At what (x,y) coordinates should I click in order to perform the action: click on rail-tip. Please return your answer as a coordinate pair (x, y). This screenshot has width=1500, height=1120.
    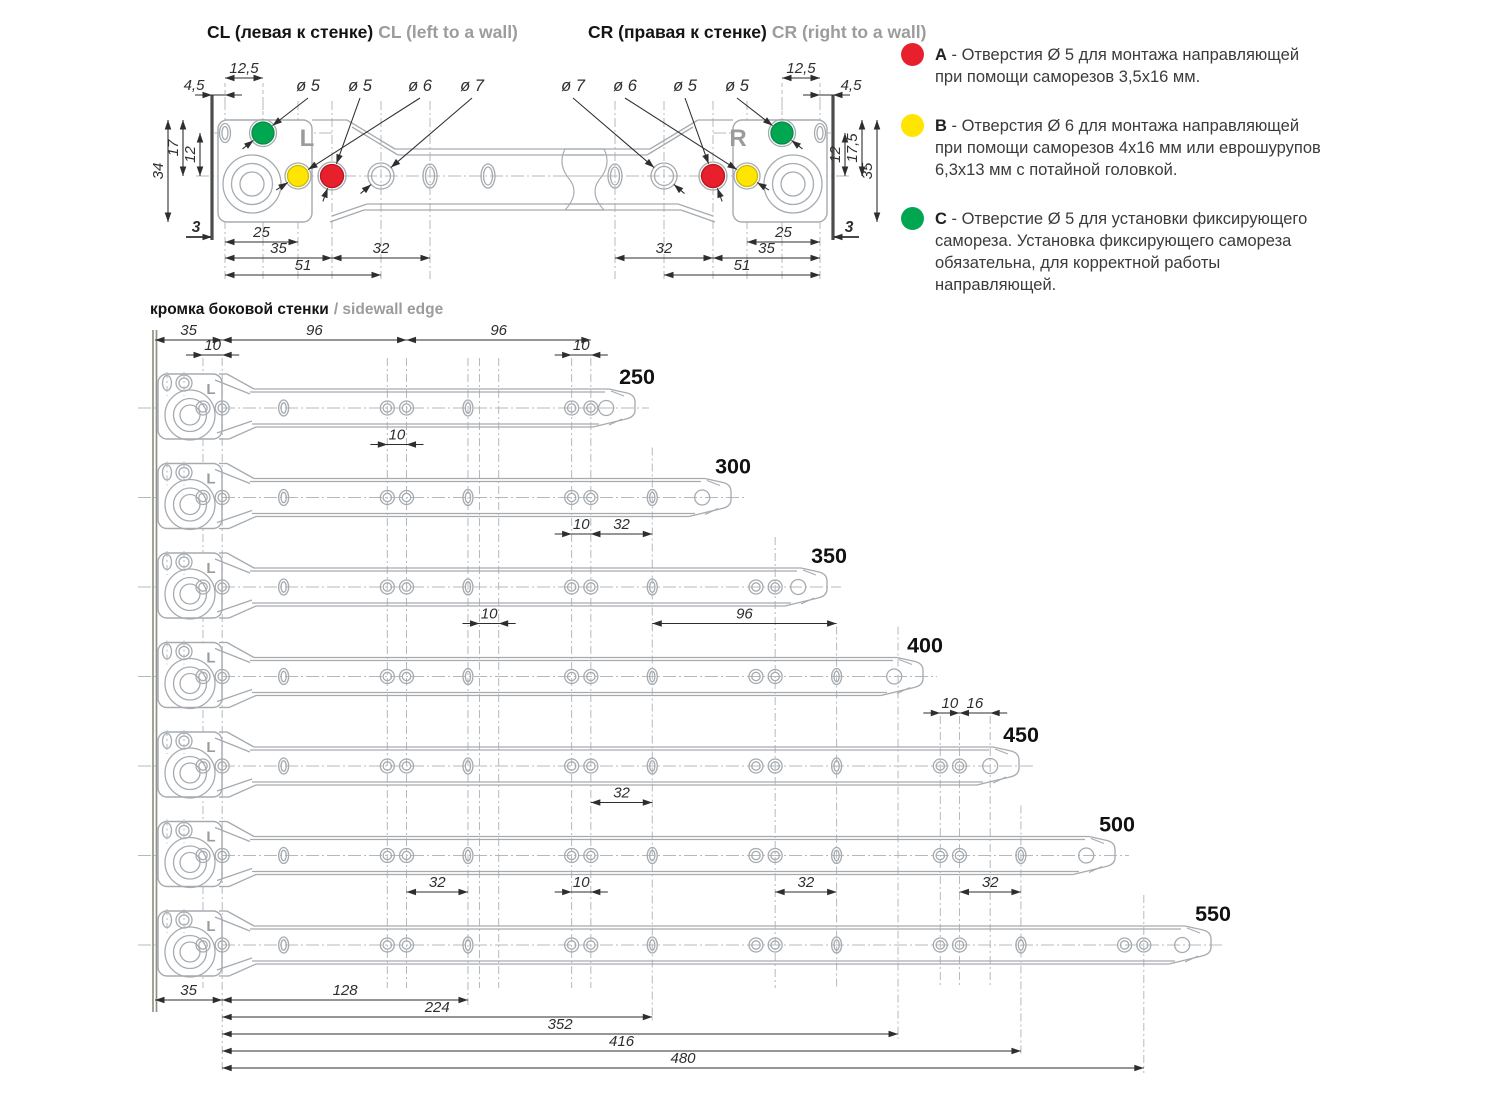
    Looking at the image, I should click on (1190, 945).